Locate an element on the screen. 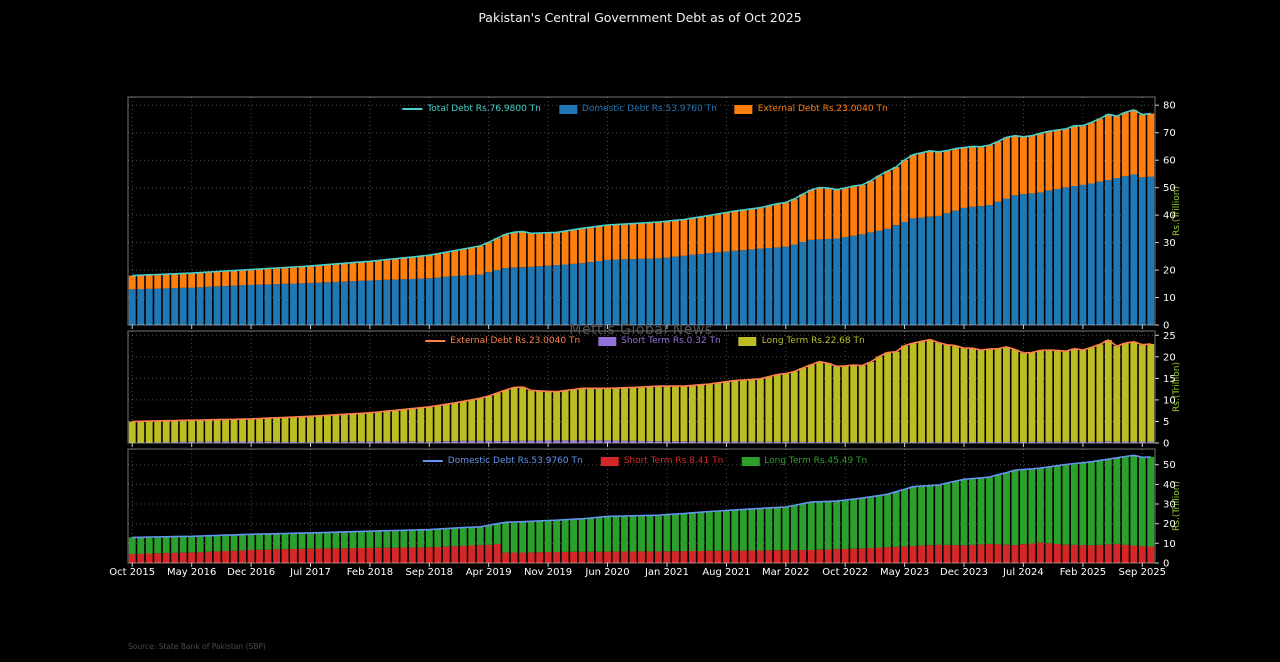 The image size is (1280, 662). x-tick-label: Oct 2015 is located at coordinates (132, 572).